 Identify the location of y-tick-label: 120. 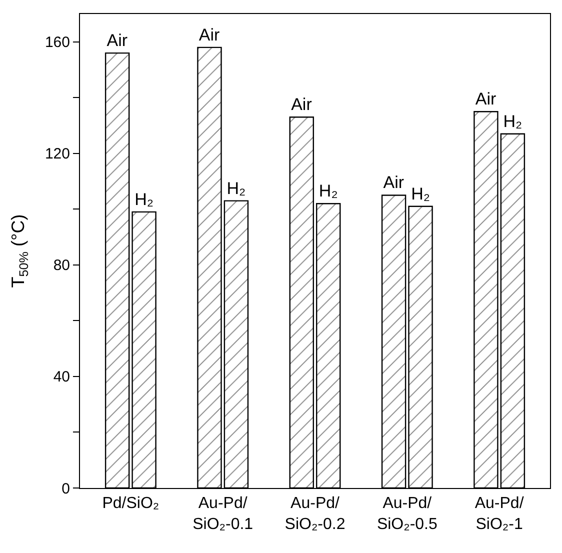
(57, 154).